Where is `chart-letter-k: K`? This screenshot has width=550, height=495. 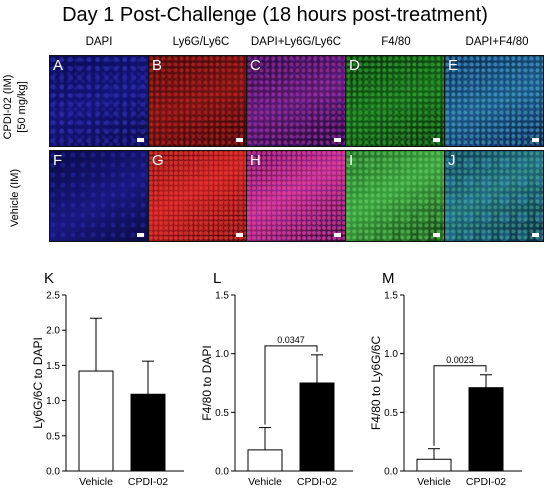
chart-letter-k: K is located at coordinates (49, 278).